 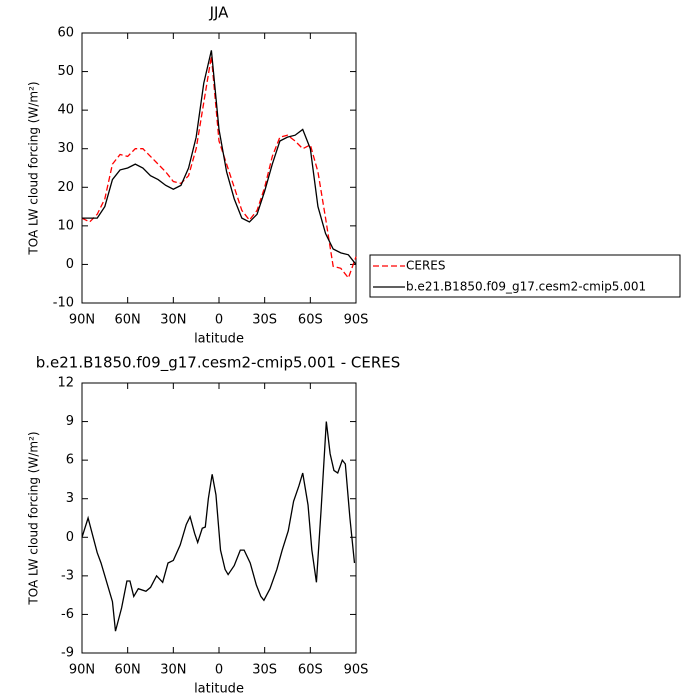 What do you see at coordinates (67, 575) in the screenshot?
I see `y-tick-label: -3` at bounding box center [67, 575].